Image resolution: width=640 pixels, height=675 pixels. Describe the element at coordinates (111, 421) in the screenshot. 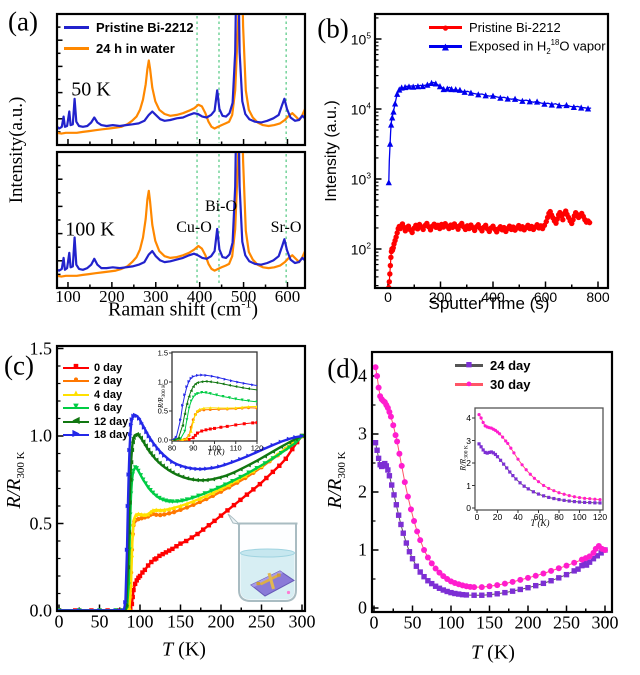

I see `legend-label: 12 day` at that location.